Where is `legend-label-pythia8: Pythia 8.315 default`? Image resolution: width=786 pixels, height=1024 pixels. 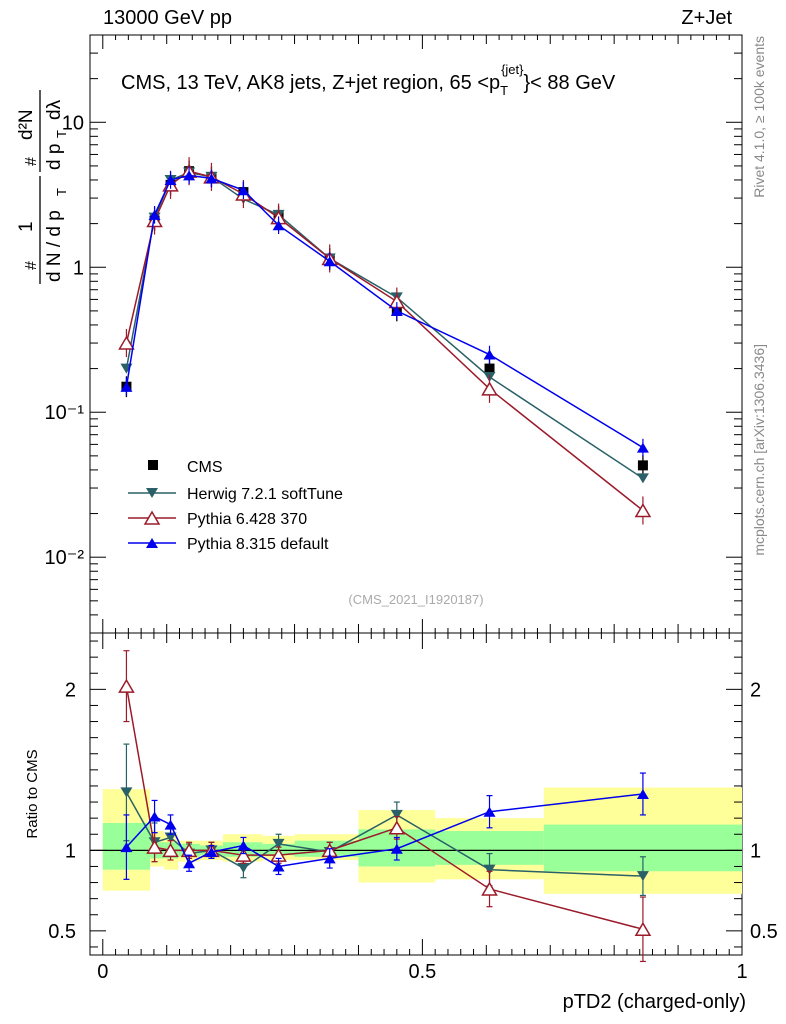
legend-label-pythia8: Pythia 8.315 default is located at coordinates (258, 544).